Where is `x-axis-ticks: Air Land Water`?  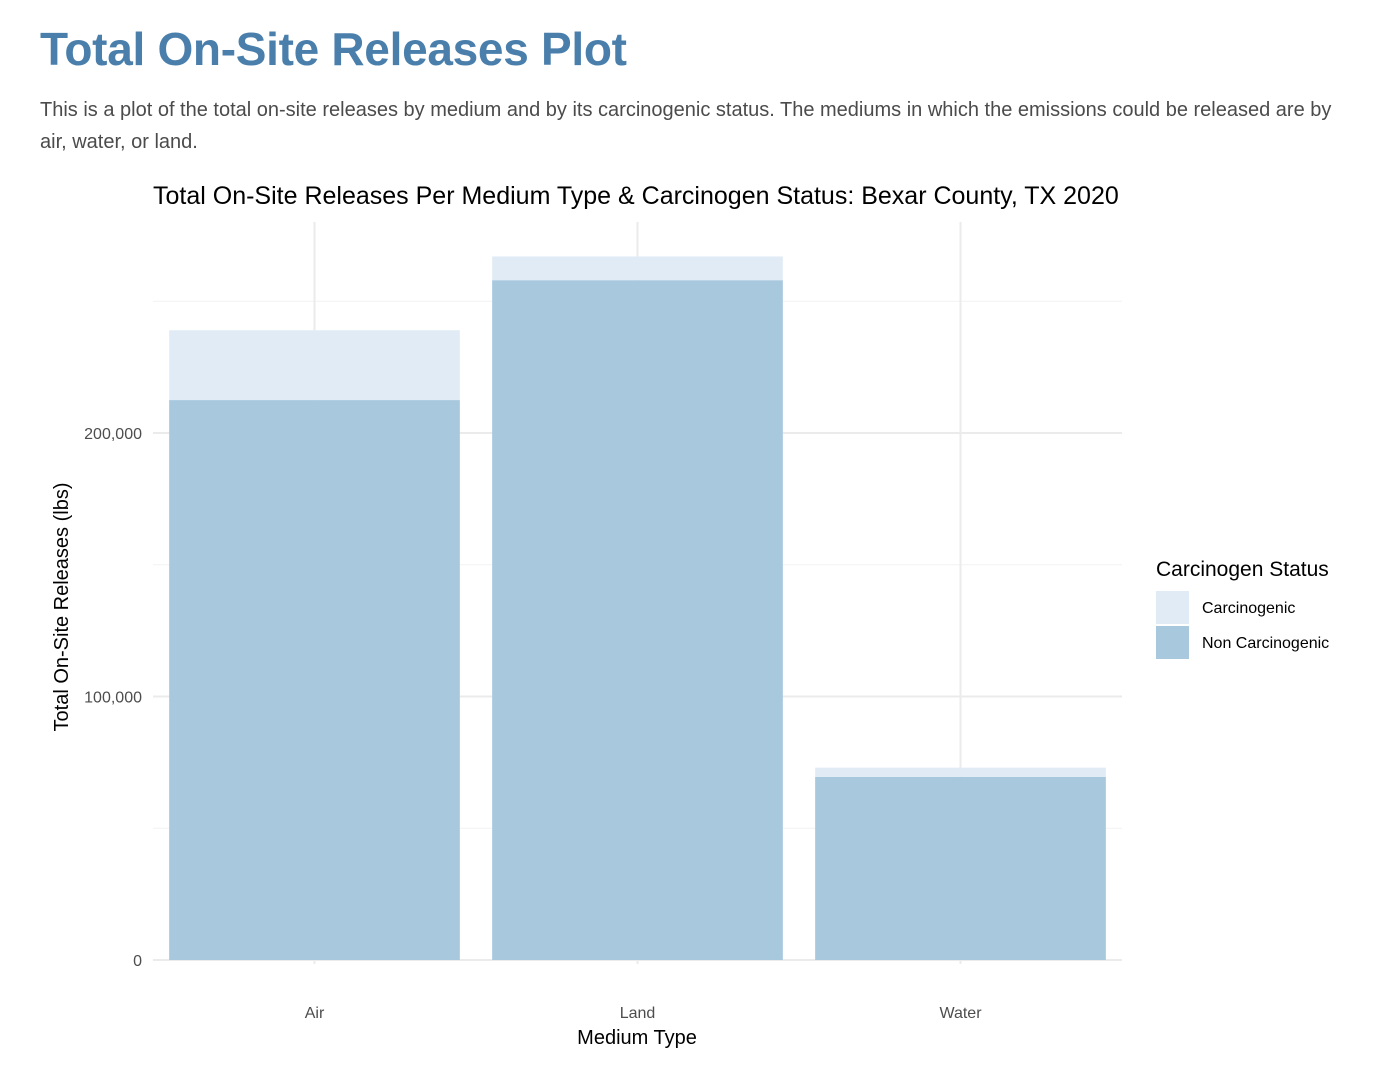 x-axis-ticks: Air Land Water is located at coordinates (643, 1013).